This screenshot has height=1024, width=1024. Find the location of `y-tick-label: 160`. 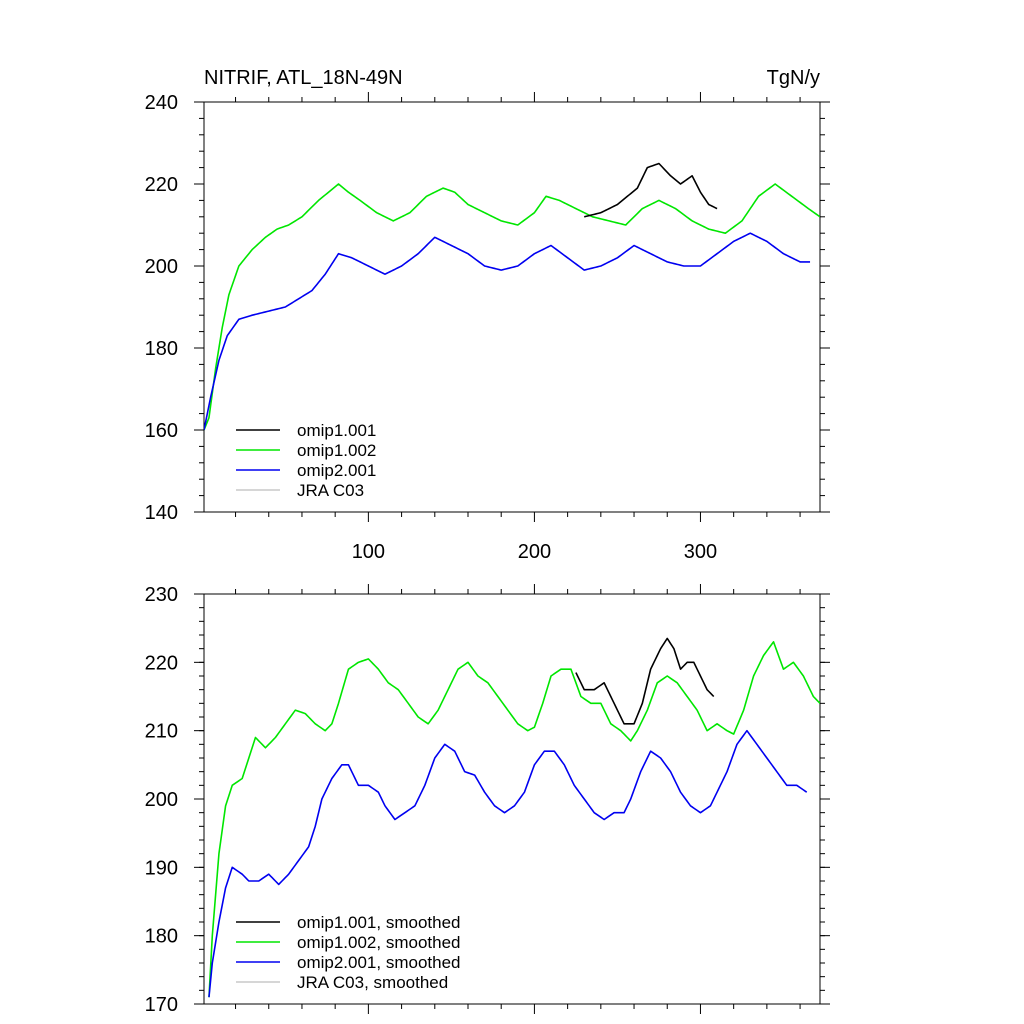

y-tick-label: 160 is located at coordinates (161, 431).